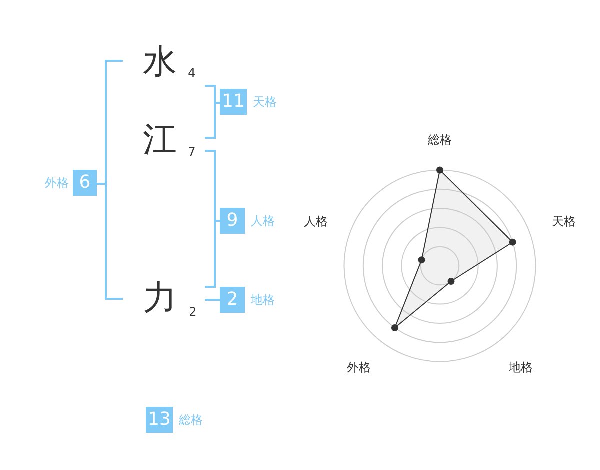  I want to click on text: 地格, so click(263, 300).